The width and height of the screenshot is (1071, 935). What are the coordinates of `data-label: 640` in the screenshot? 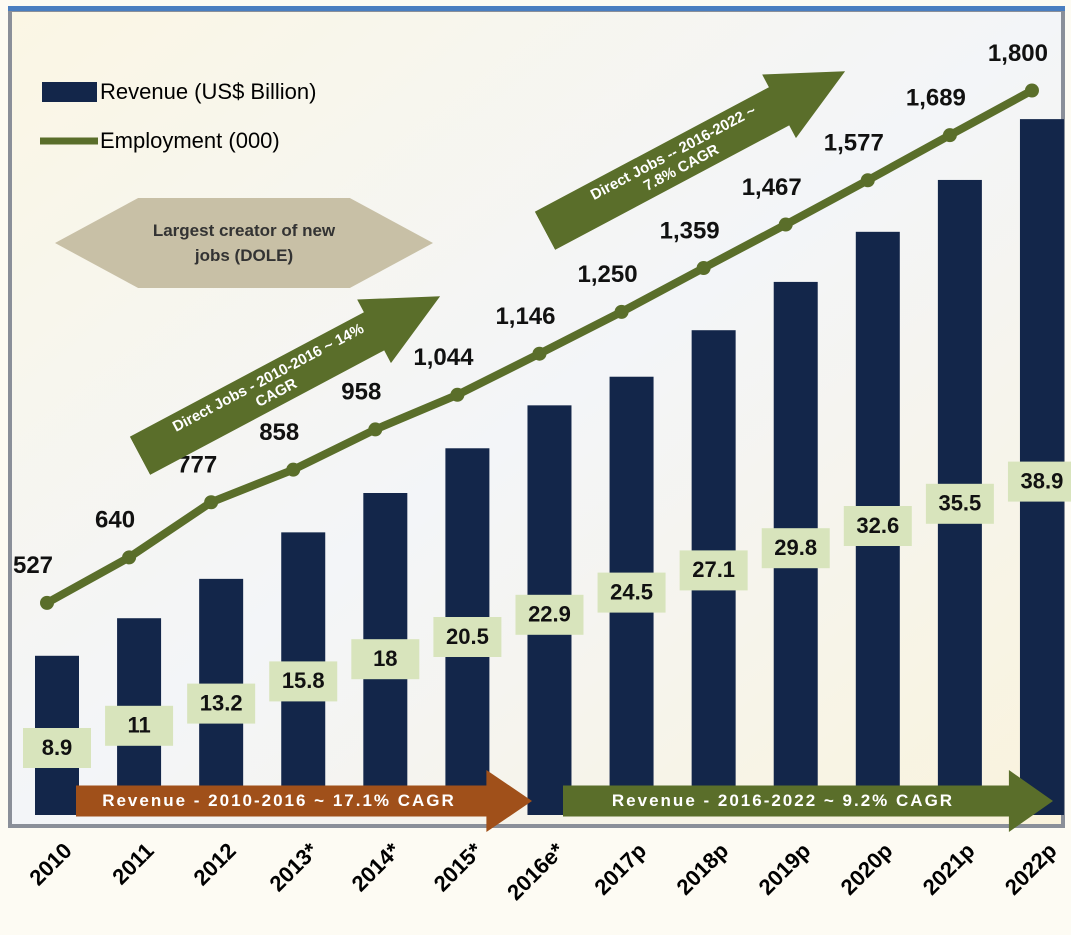 It's located at (115, 520).